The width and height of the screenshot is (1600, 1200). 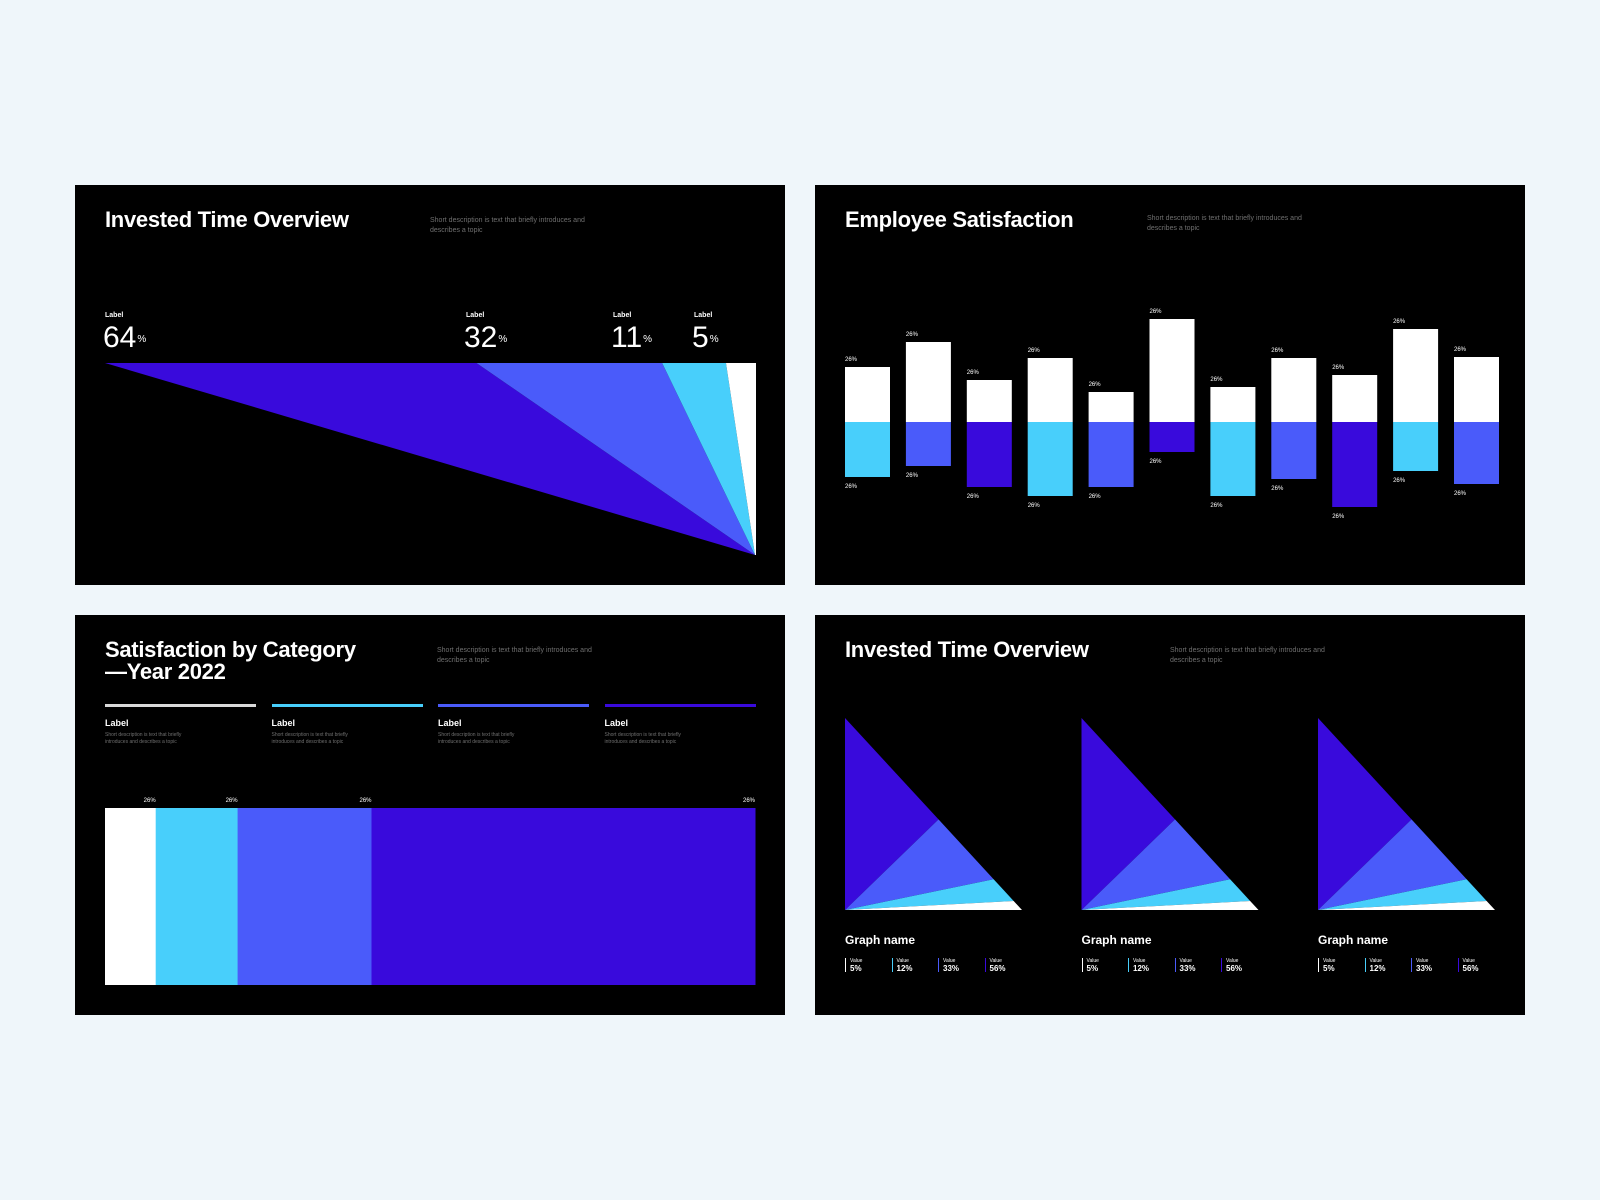 I want to click on funnel-value-2: 32%, so click(x=486, y=337).